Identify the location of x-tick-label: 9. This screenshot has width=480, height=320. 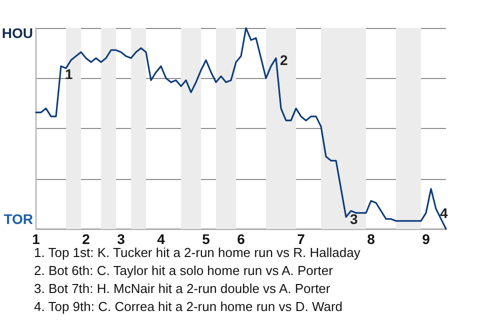
(426, 239).